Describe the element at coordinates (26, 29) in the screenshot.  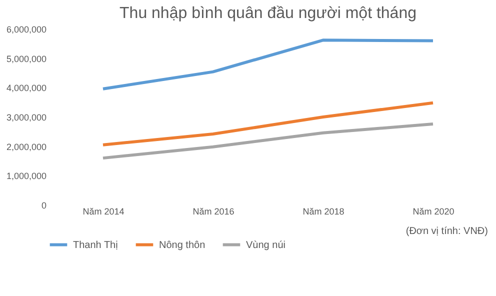
I see `y-tick-label: 6,000,000` at that location.